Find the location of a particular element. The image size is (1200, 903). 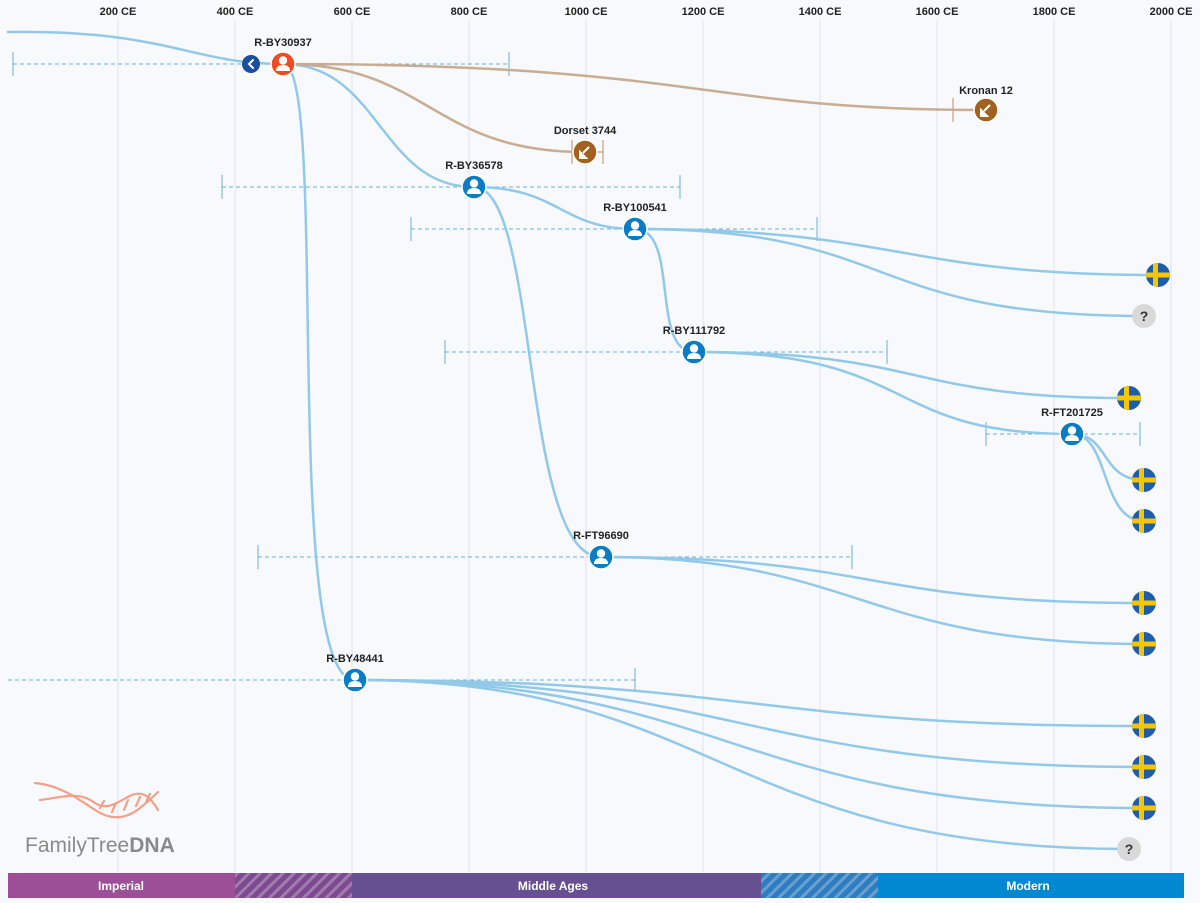

era-modern is located at coordinates (1031, 885).